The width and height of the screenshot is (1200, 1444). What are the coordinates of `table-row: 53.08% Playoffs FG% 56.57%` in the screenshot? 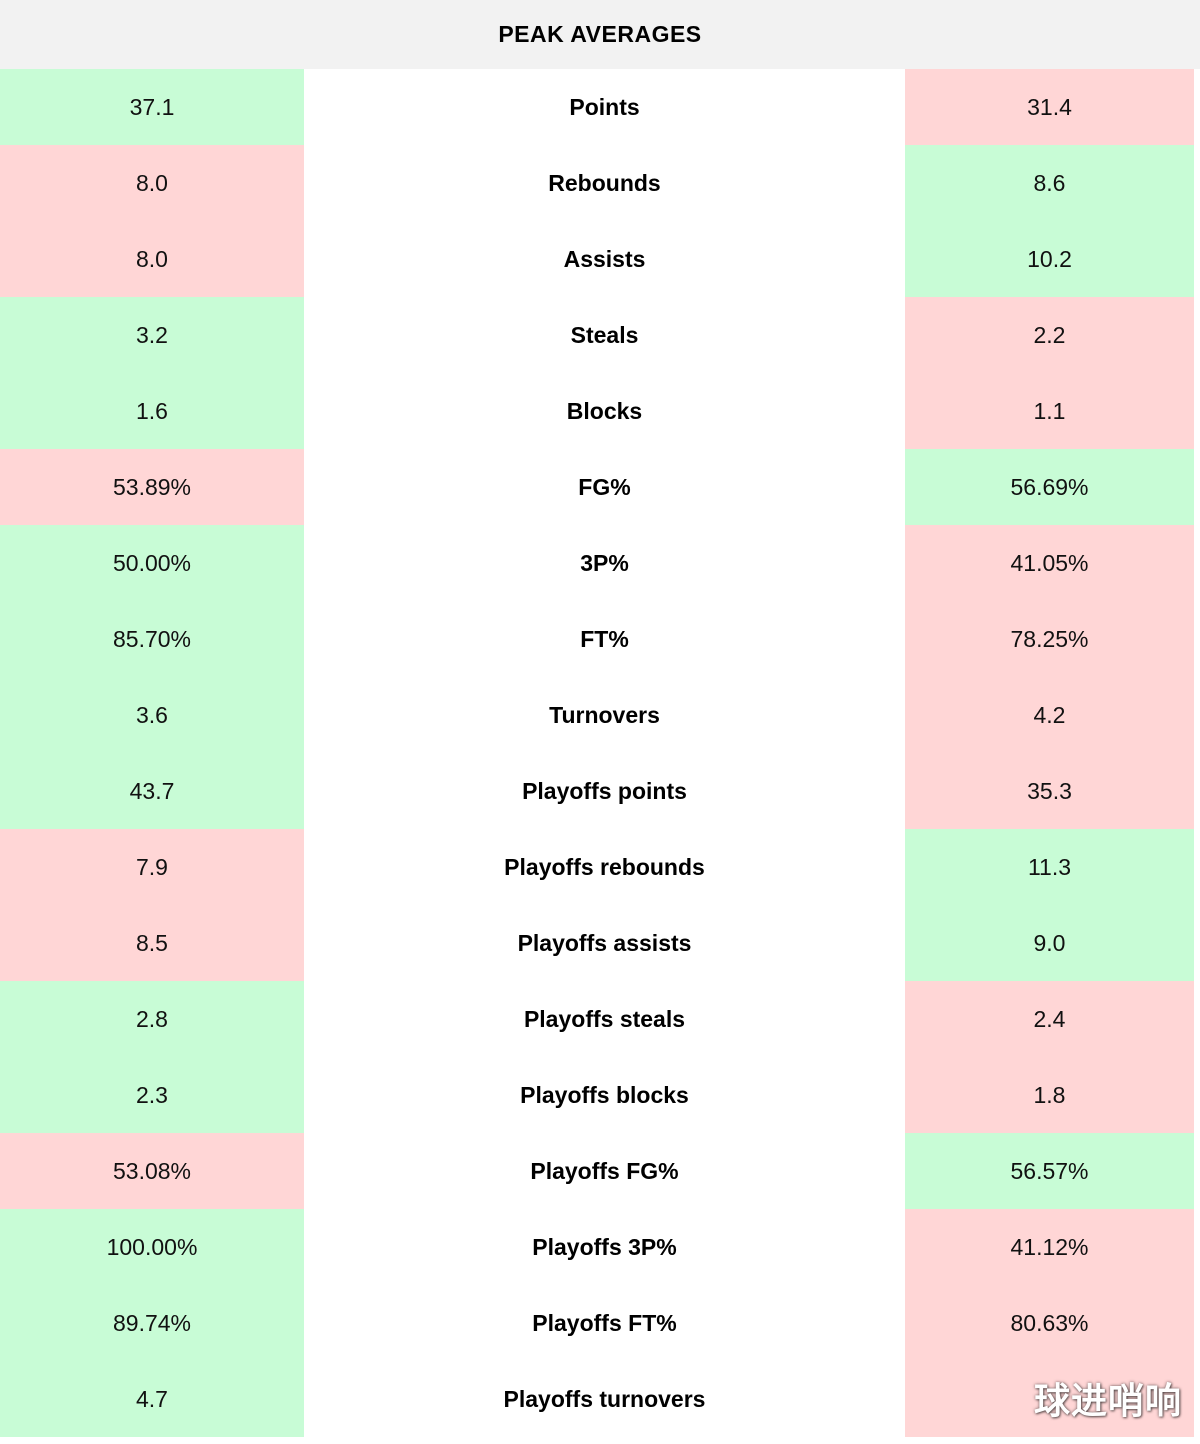 It's located at (600, 1171).